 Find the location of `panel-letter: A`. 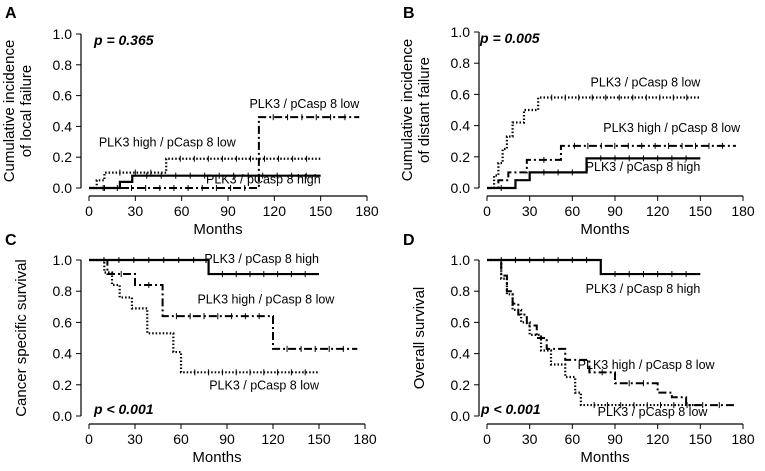

panel-letter: A is located at coordinates (11, 13).